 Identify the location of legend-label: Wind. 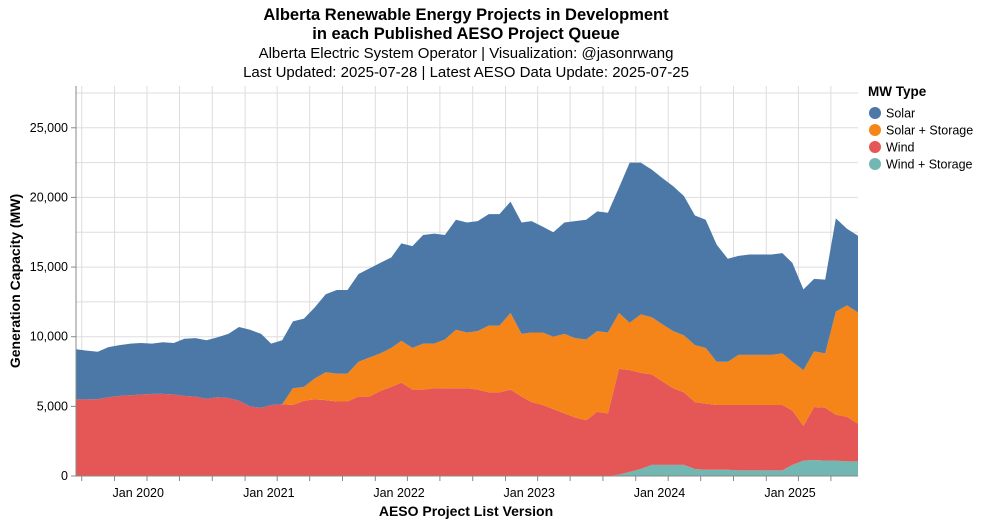
(900, 148).